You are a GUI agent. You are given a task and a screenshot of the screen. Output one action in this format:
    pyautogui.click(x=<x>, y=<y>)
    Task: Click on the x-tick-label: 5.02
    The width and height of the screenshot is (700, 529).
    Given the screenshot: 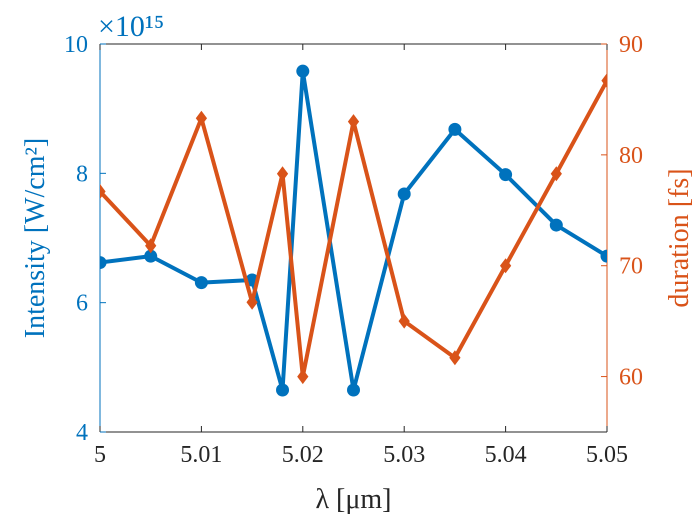 What is the action you would take?
    pyautogui.click(x=303, y=455)
    